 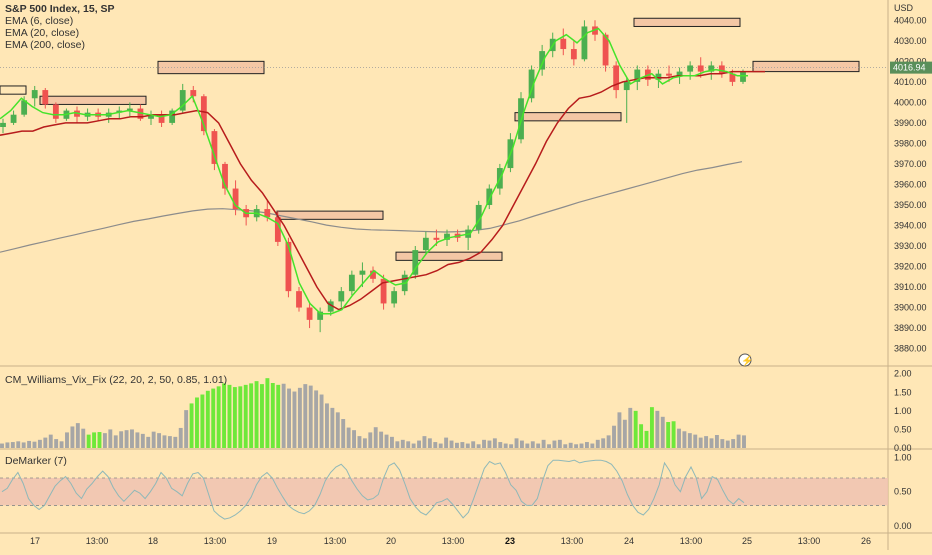 What do you see at coordinates (910, 164) in the screenshot?
I see `y-tick-label: 3970.00` at bounding box center [910, 164].